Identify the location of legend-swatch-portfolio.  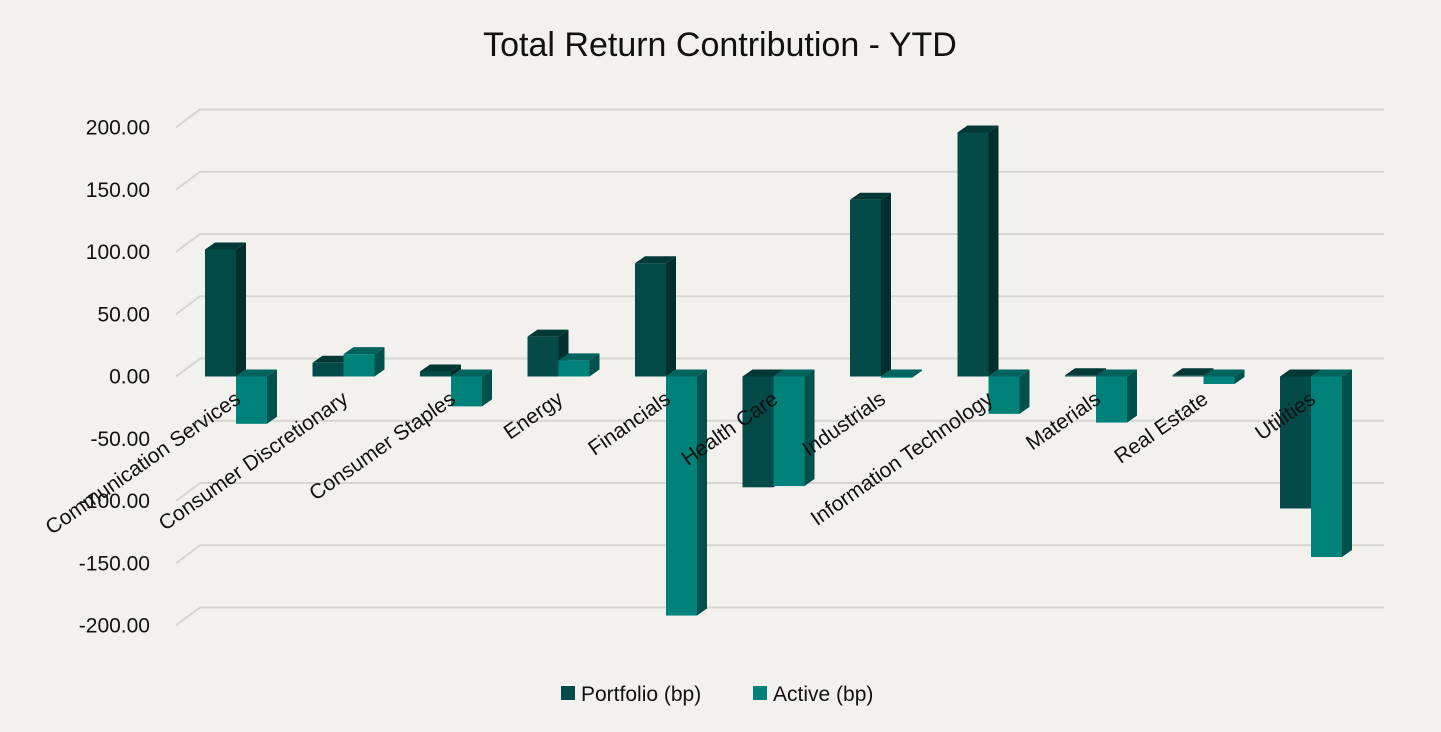
(568, 693).